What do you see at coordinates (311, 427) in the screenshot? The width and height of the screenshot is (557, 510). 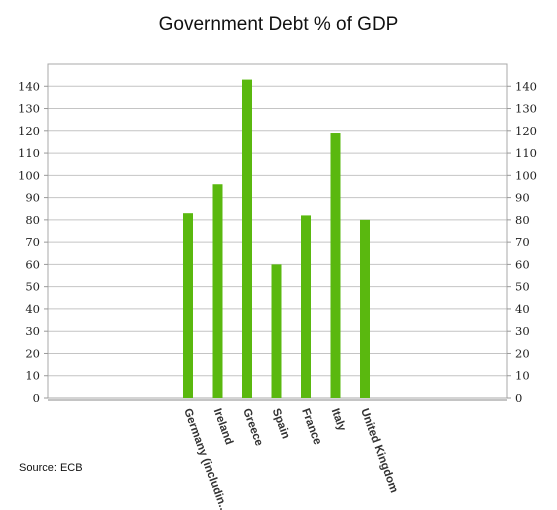 I see `x-tick-label: France` at bounding box center [311, 427].